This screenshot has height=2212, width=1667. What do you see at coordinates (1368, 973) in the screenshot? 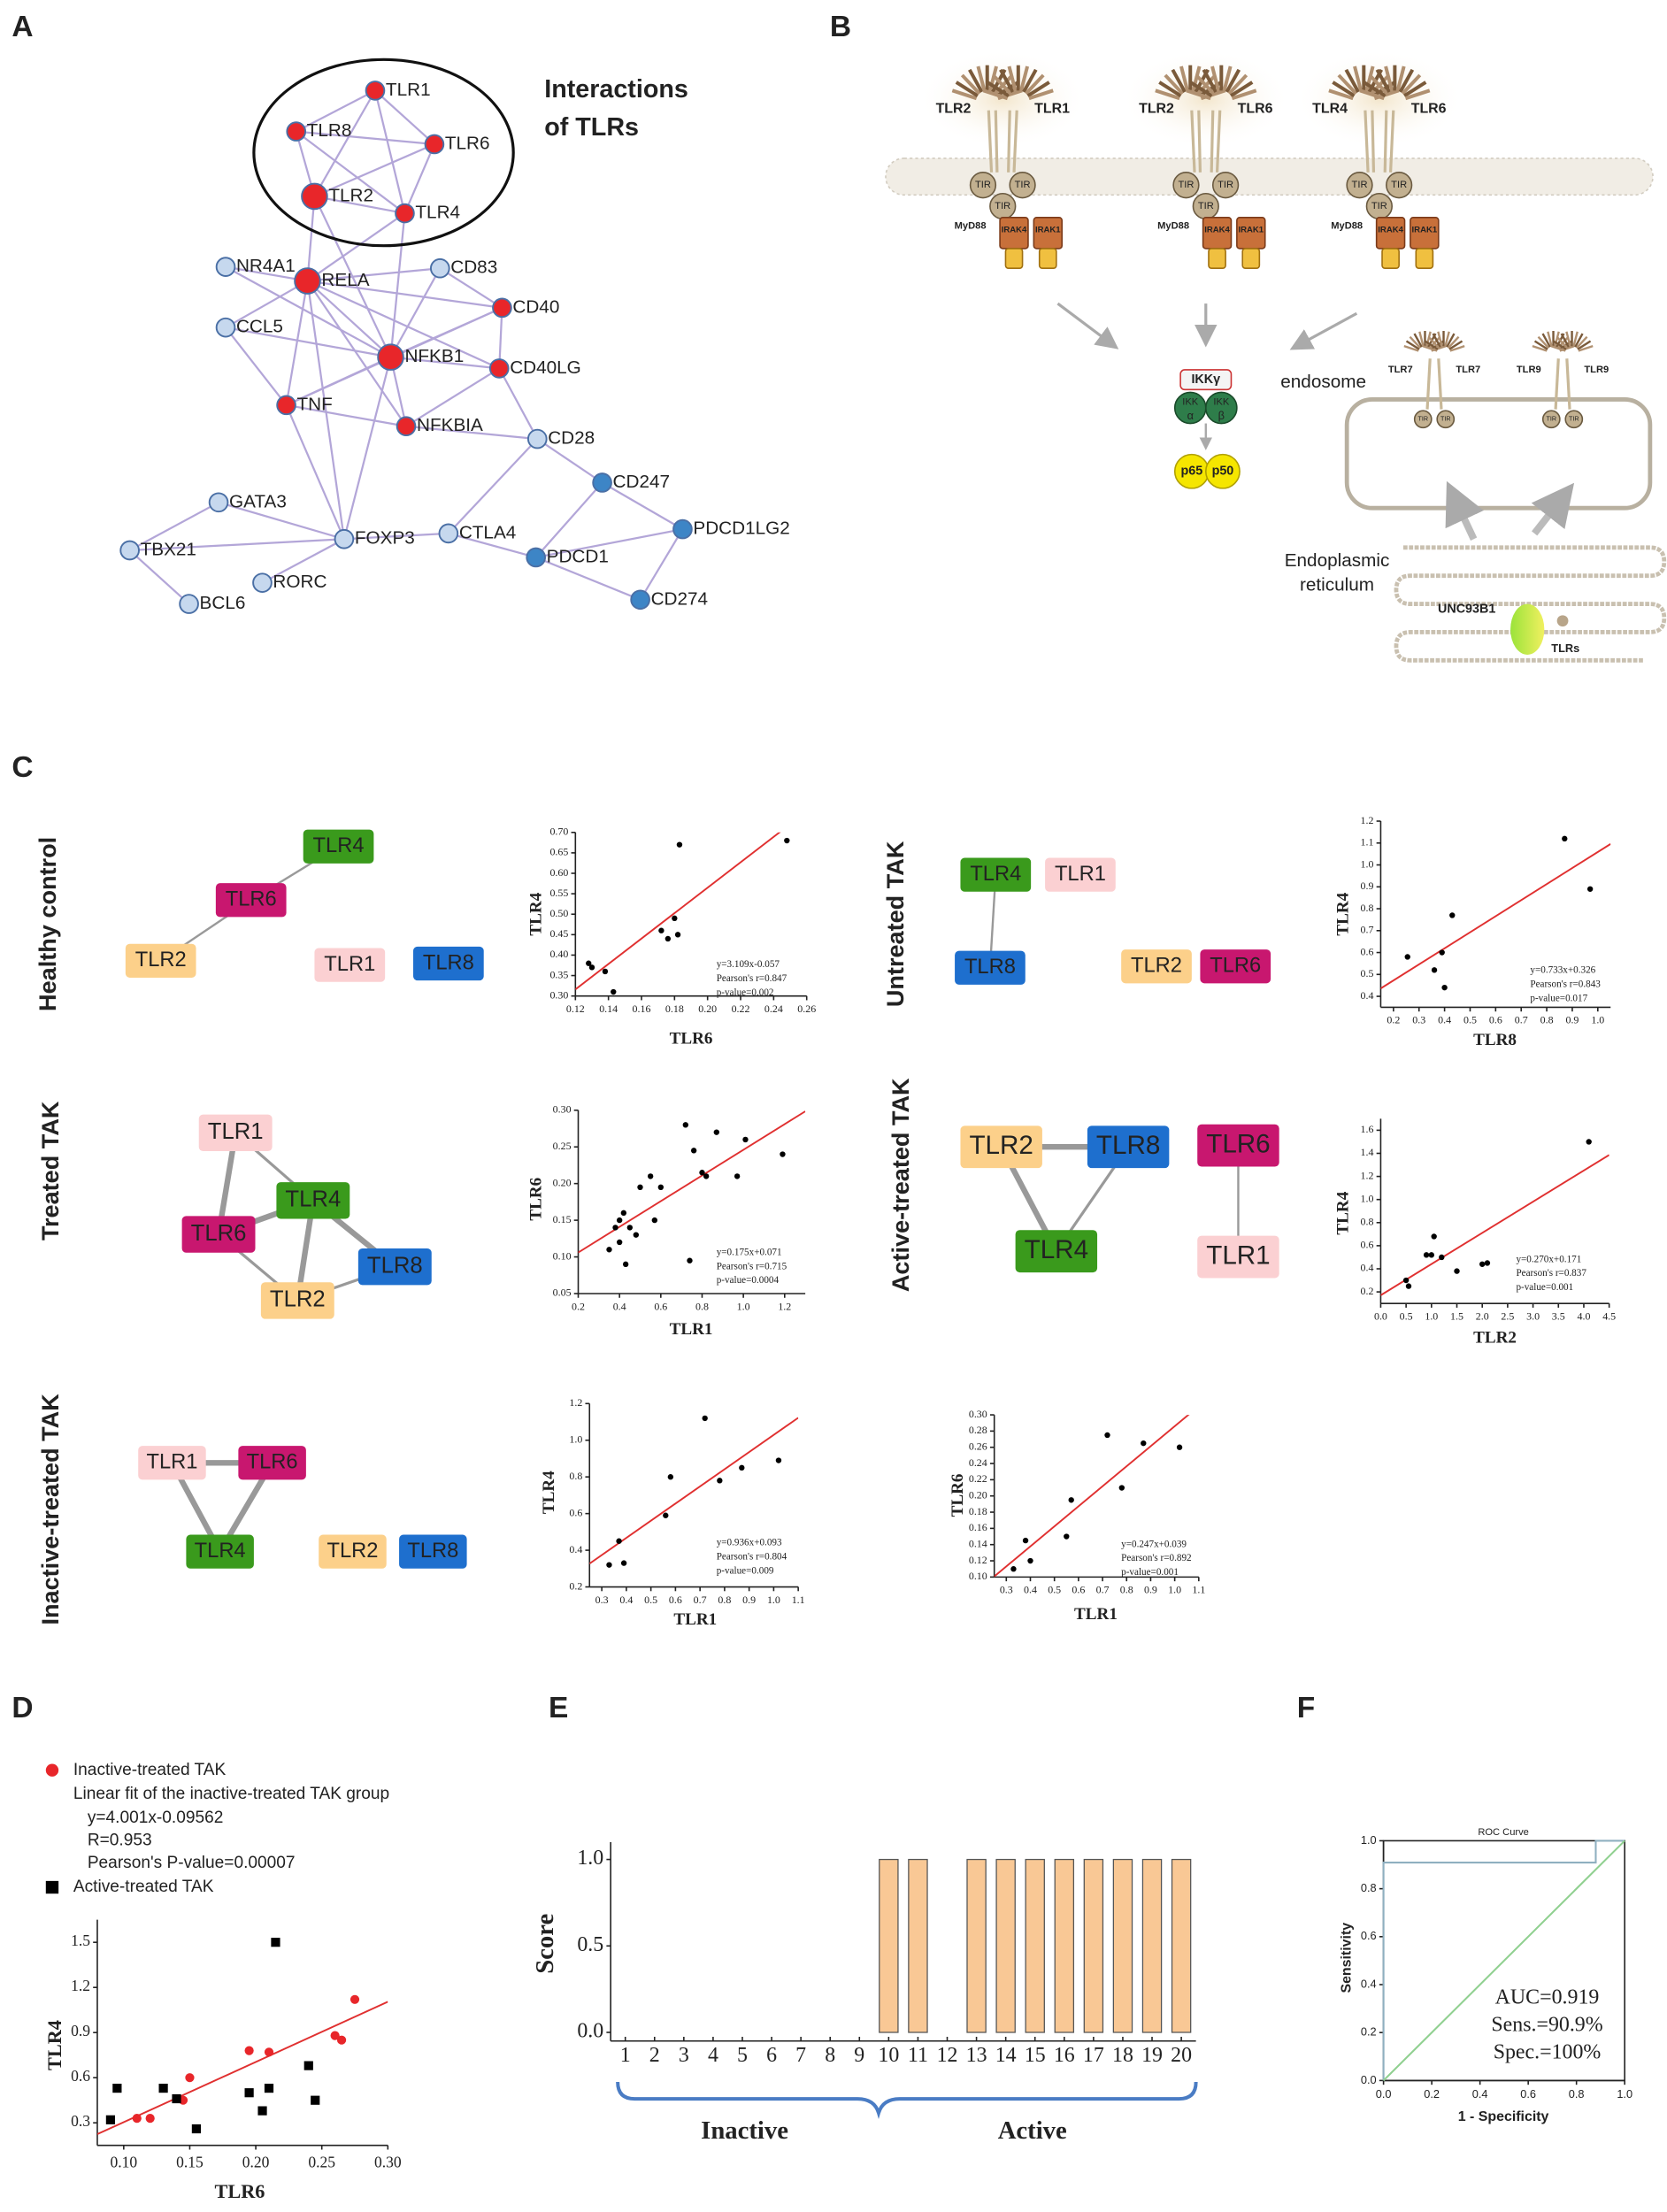
I see `y-tick-label: 0.5` at bounding box center [1368, 973].